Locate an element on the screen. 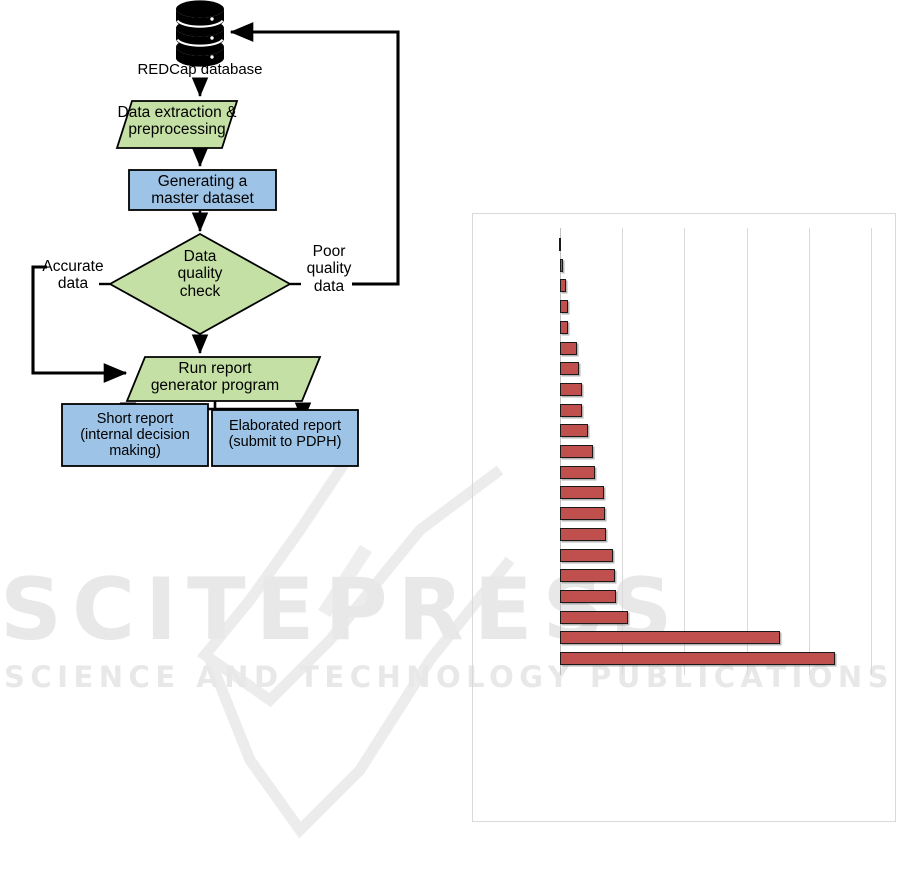  run-report-generator-shape is located at coordinates (223, 379).